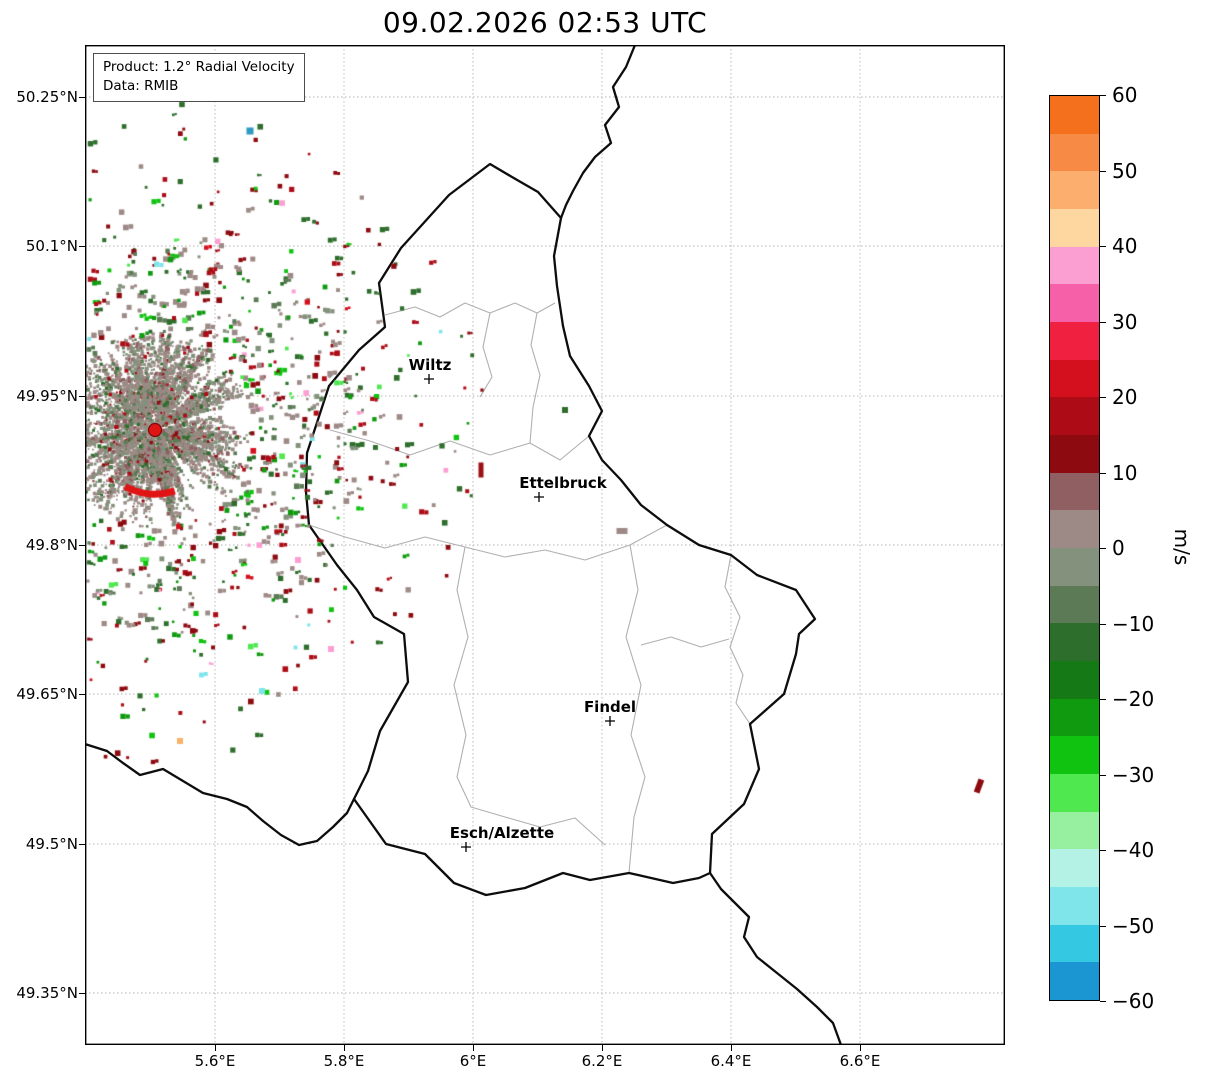 This screenshot has height=1081, width=1207. What do you see at coordinates (155, 430) in the screenshot?
I see `radar-site-dot` at bounding box center [155, 430].